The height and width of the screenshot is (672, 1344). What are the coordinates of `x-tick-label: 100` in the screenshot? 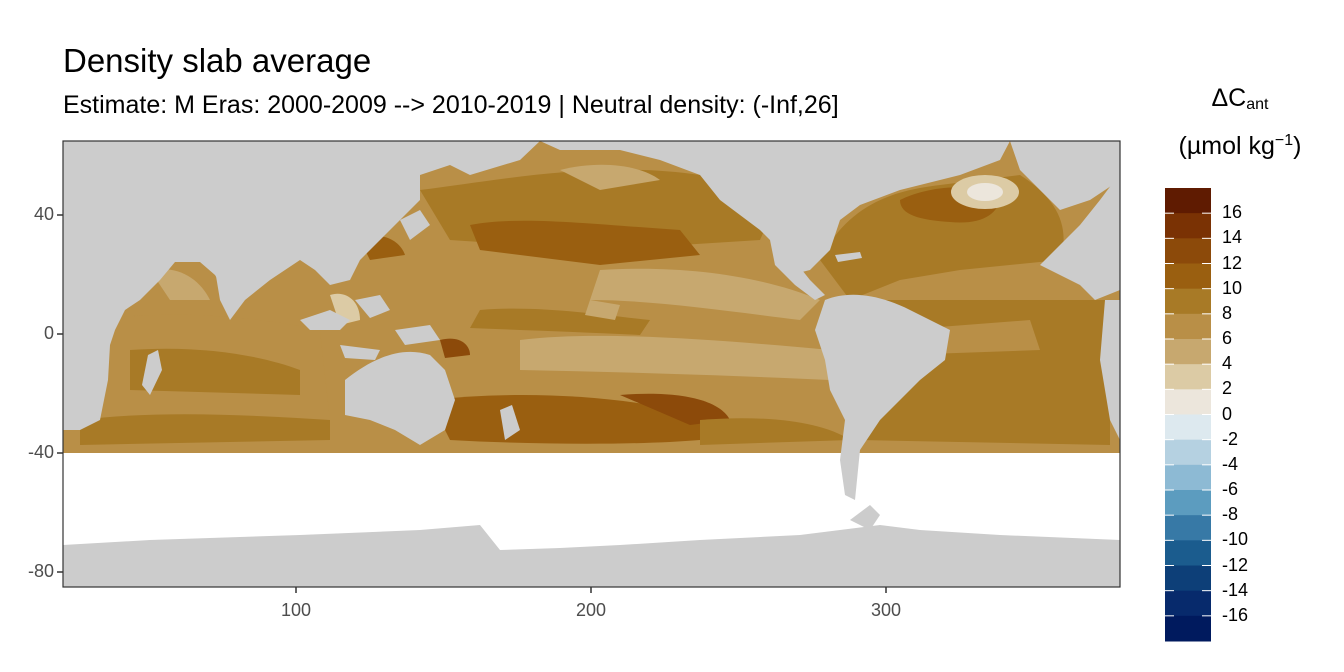 It's located at (296, 610).